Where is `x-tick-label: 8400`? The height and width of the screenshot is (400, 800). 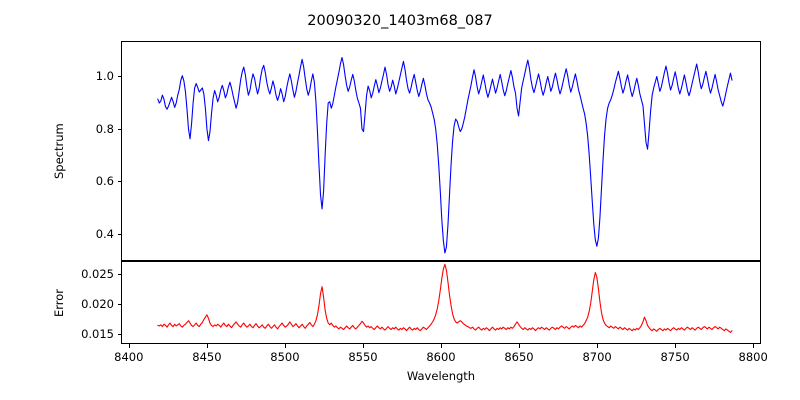 x-tick-label: 8400 is located at coordinates (129, 357).